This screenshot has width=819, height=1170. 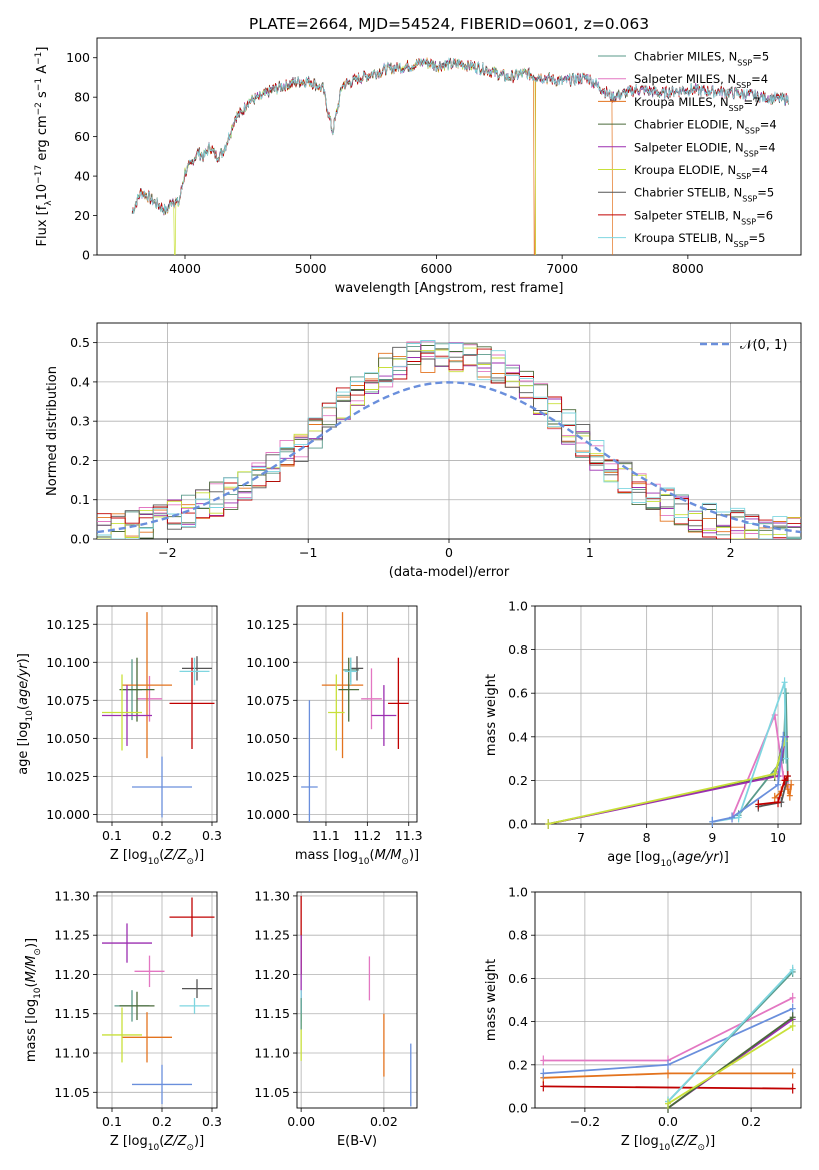 What do you see at coordinates (449, 552) in the screenshot?
I see `x-tick-label: 0` at bounding box center [449, 552].